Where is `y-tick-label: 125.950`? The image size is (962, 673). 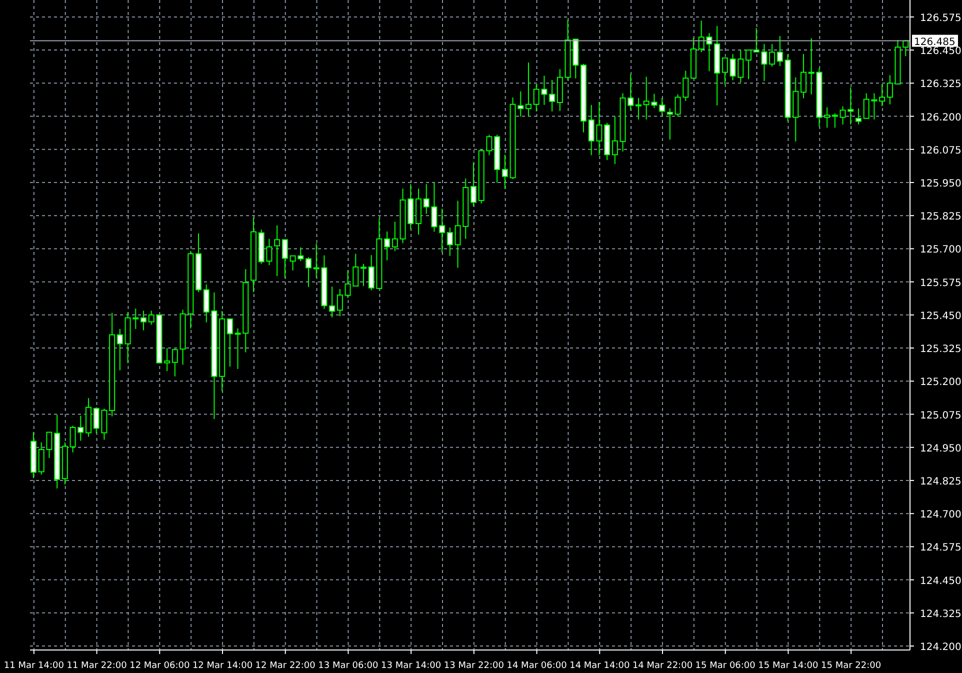 y-tick-label: 125.950 is located at coordinates (941, 184).